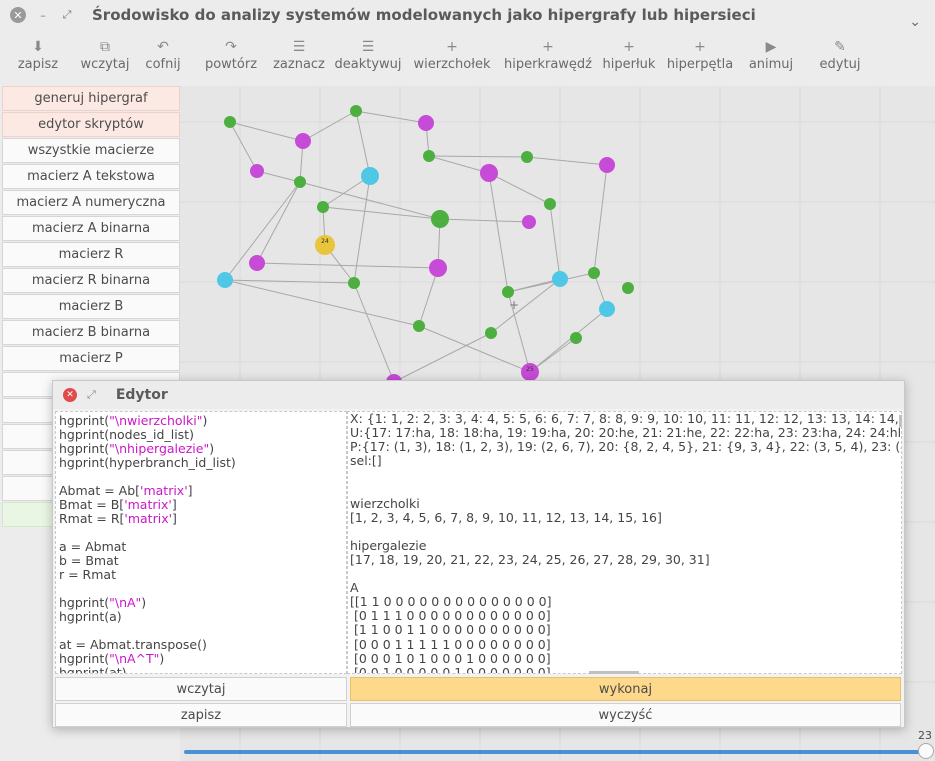 This screenshot has height=761, width=935. I want to click on sidebar-item: macierz R binarna, so click(91, 280).